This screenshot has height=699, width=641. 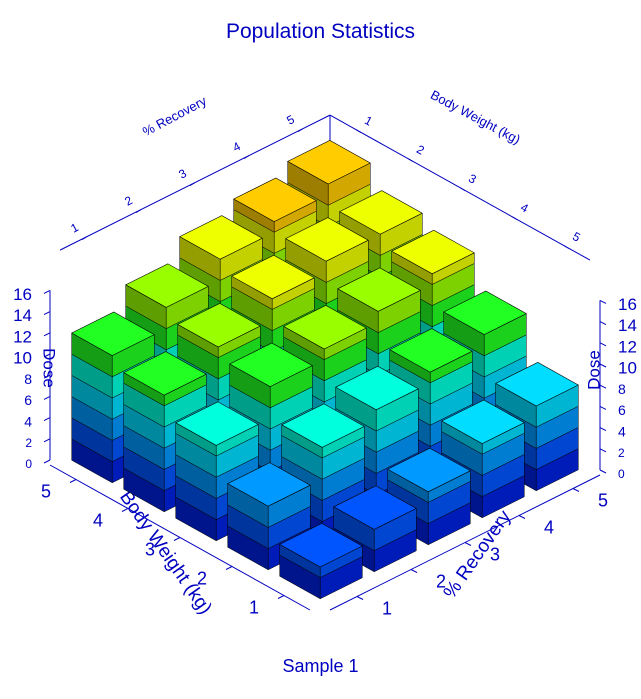 I want to click on left-dose-tick-label: 2, so click(x=28, y=443).